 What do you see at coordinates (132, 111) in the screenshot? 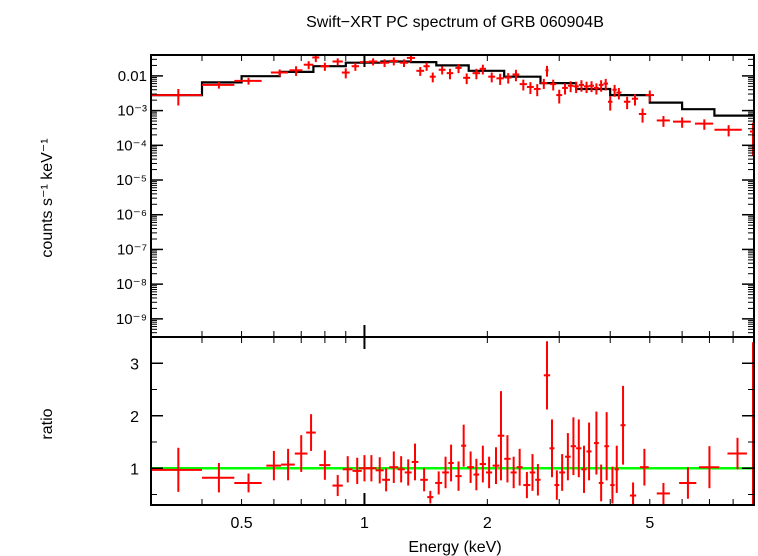
I see `top-y-tick-label: 10⁻³` at bounding box center [132, 111].